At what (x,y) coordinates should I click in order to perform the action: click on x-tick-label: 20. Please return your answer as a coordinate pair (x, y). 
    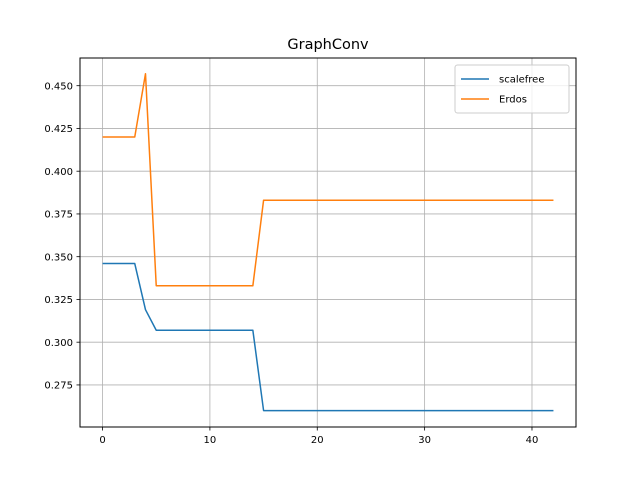
    Looking at the image, I should click on (317, 440).